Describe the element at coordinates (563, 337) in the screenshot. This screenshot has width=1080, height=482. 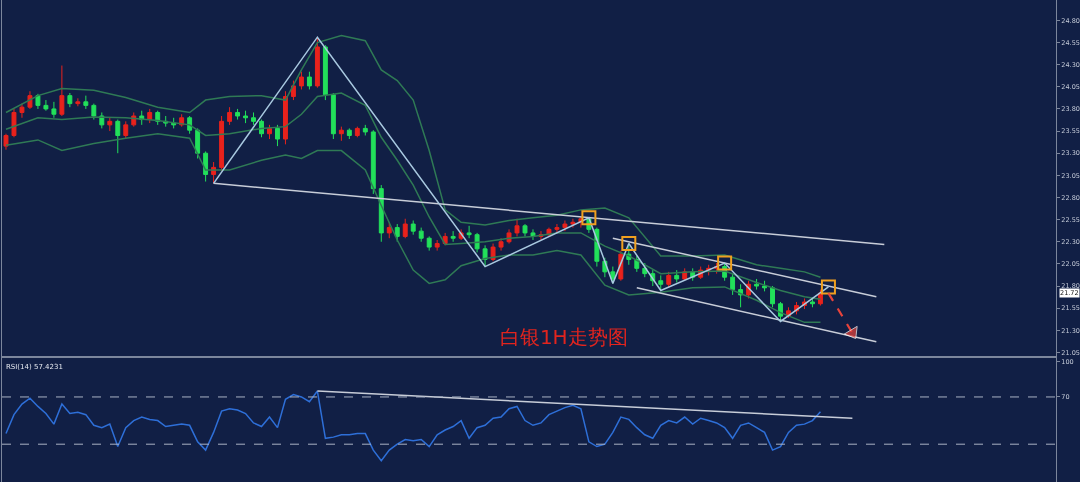
I see `text: 白银1H走势图` at that location.